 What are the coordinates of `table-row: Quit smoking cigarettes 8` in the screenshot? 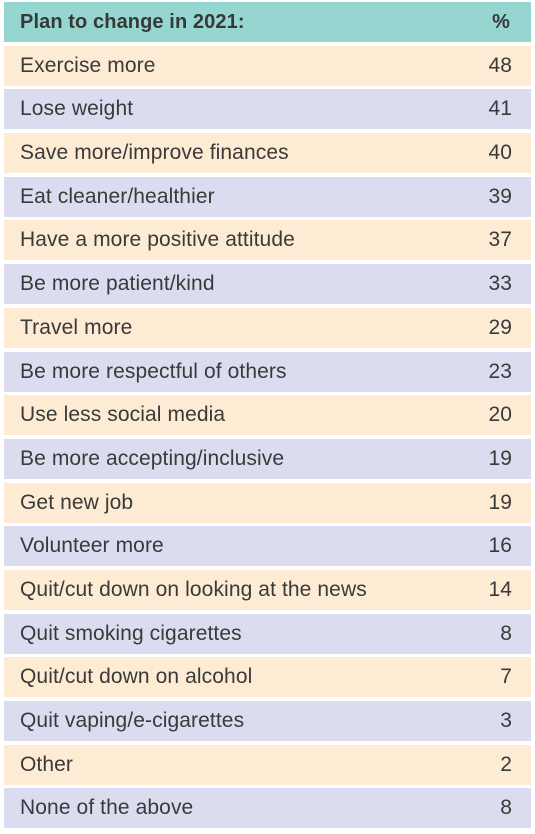 It's located at (267, 633).